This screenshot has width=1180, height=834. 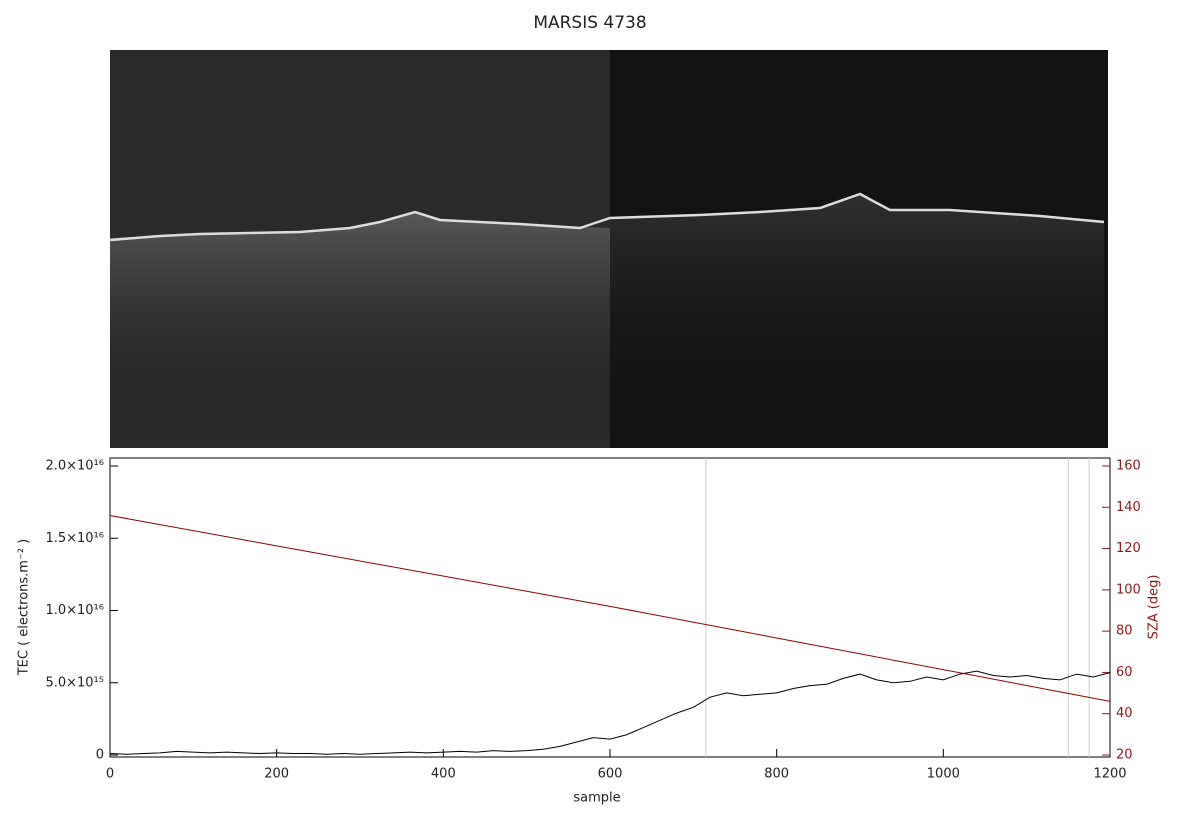 I want to click on x-tick-label: 1200, so click(x=1109, y=774).